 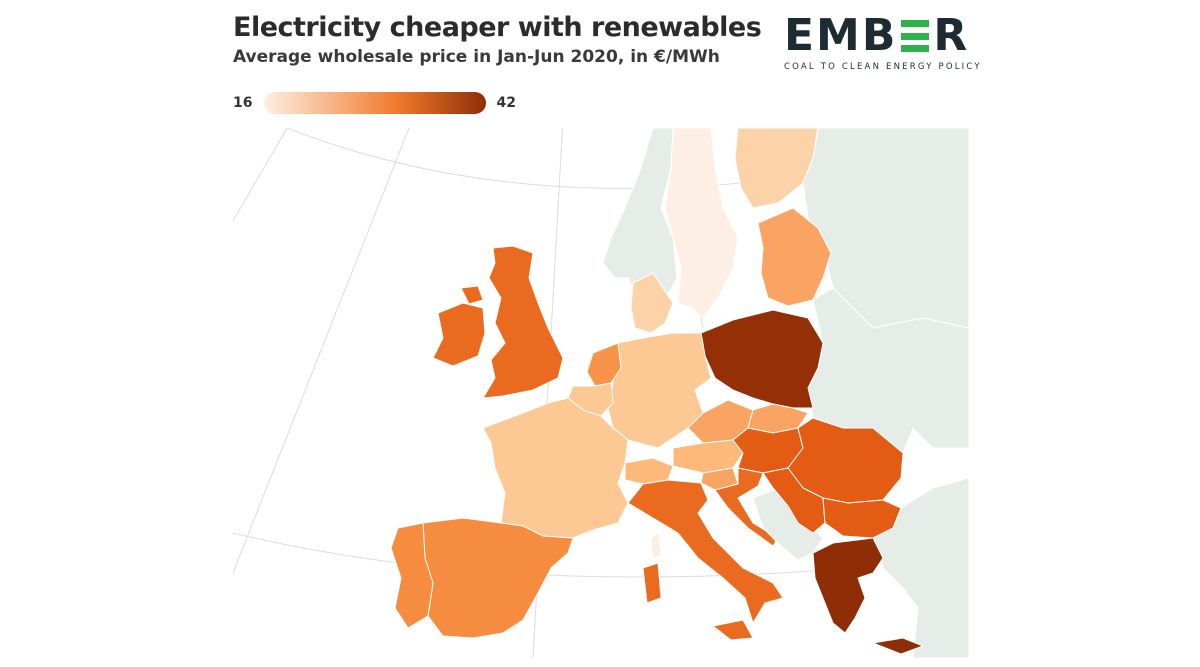 I want to click on region-italy, so click(x=705, y=551).